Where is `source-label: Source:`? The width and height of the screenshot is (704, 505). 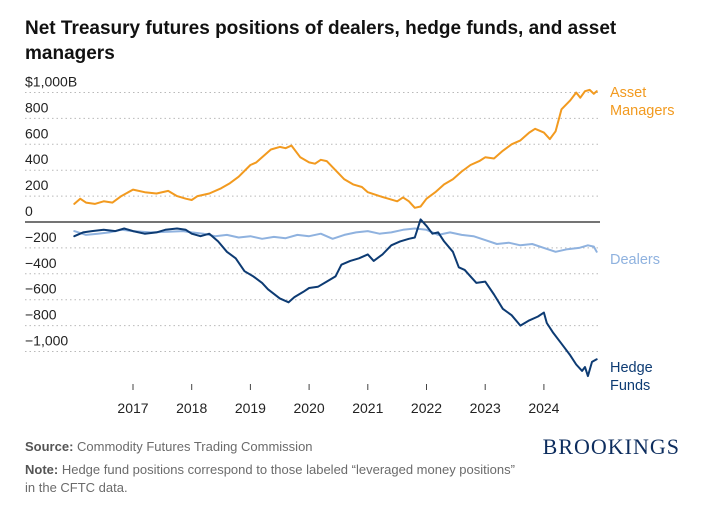 source-label: Source: is located at coordinates (49, 446).